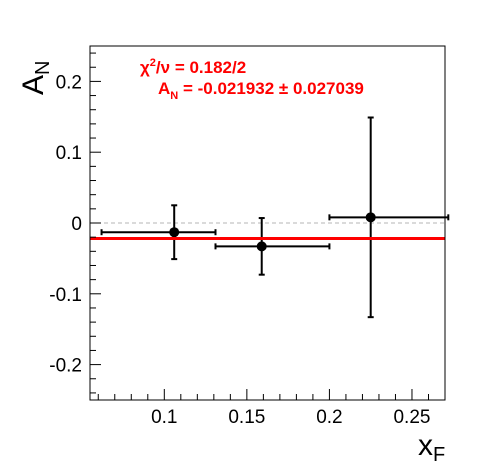 This screenshot has height=472, width=496. What do you see at coordinates (65, 366) in the screenshot?
I see `y-tick-label: -0.2` at bounding box center [65, 366].